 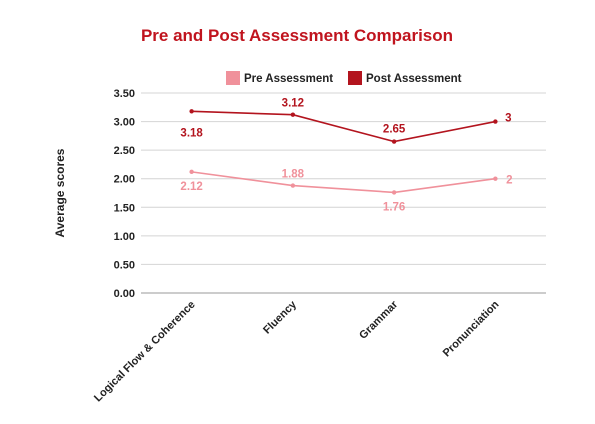 What do you see at coordinates (471, 328) in the screenshot?
I see `x-category-label: Pronunciation` at bounding box center [471, 328].